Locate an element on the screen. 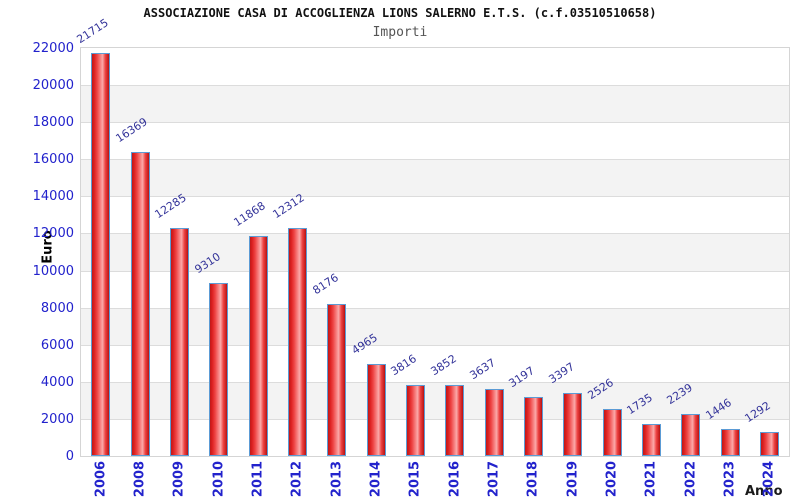  y-tick-label: 20000 is located at coordinates (53, 86).